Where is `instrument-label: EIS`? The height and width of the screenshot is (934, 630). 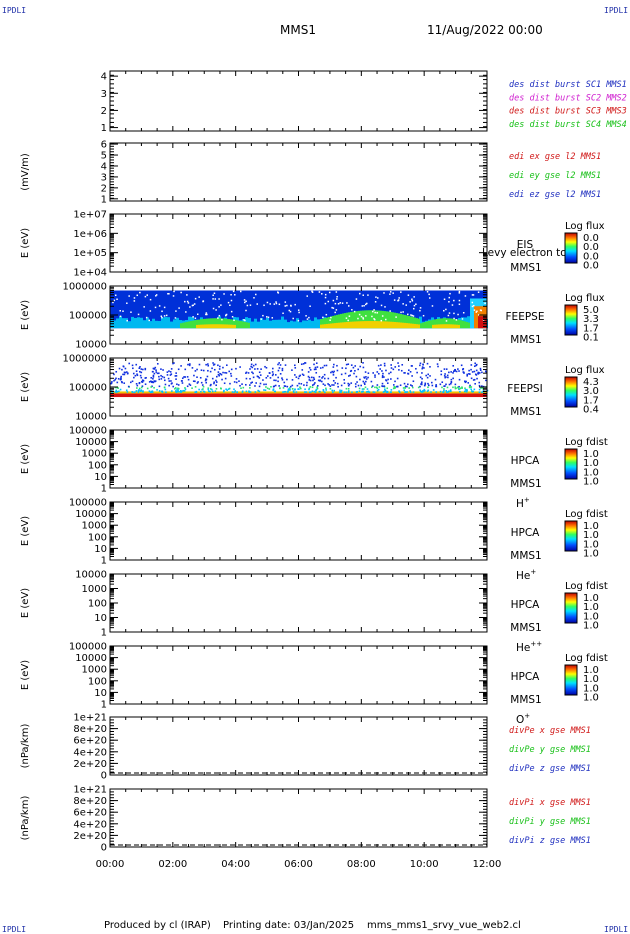
instrument-label: EIS is located at coordinates (525, 245).